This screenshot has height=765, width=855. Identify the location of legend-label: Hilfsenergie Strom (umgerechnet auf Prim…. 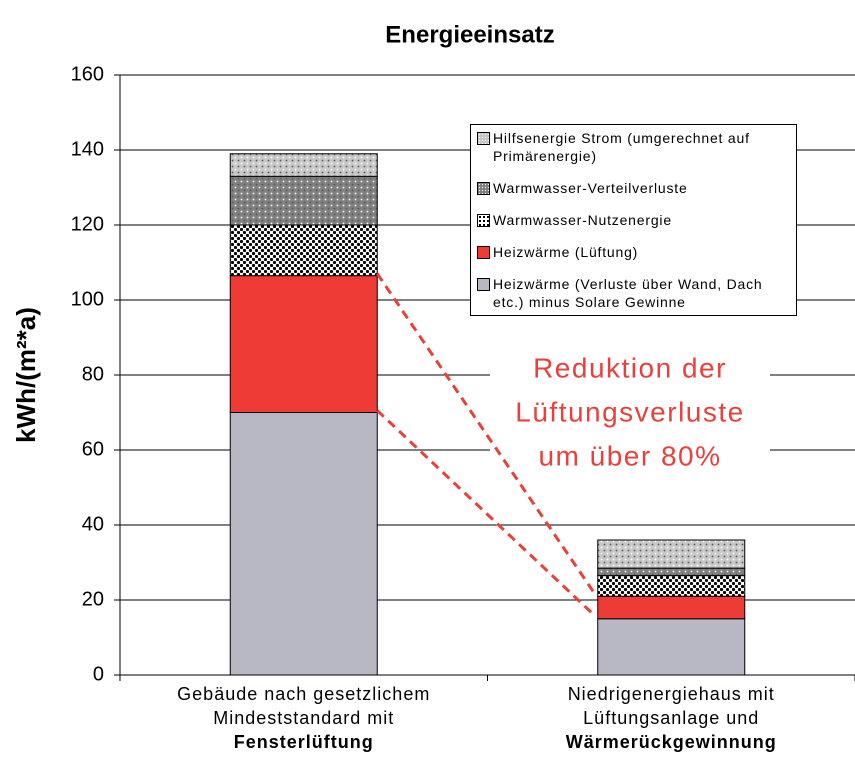
(621, 147).